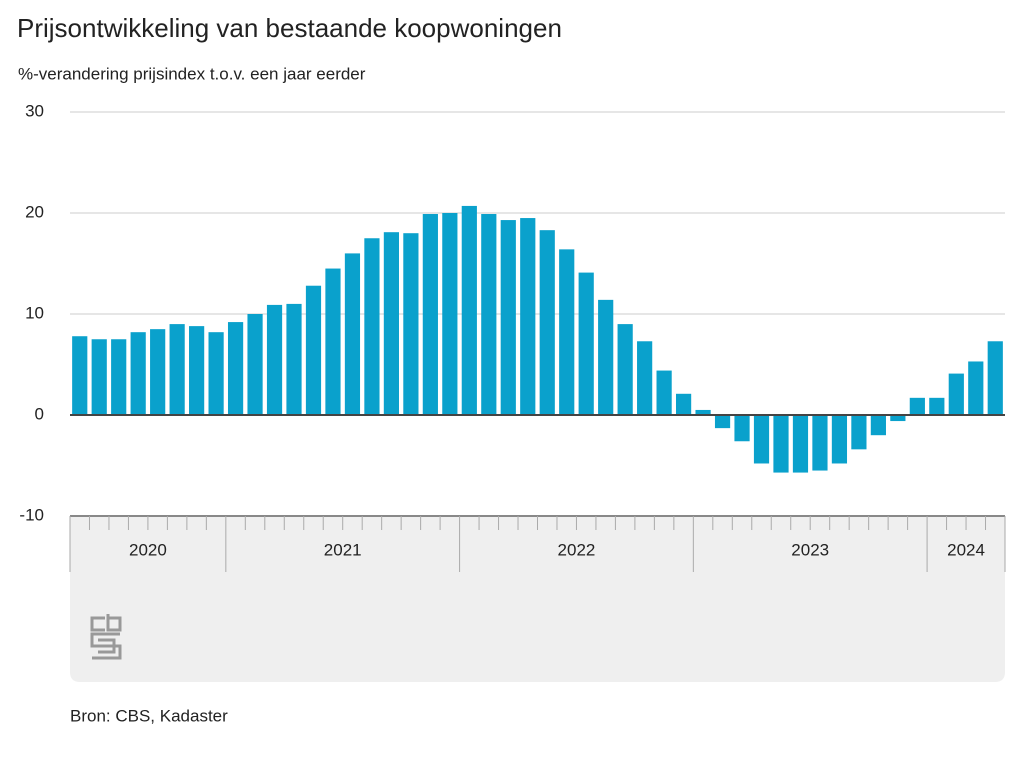 This screenshot has height=773, width=1024. Describe the element at coordinates (343, 549) in the screenshot. I see `x-tick-label: 2021` at that location.